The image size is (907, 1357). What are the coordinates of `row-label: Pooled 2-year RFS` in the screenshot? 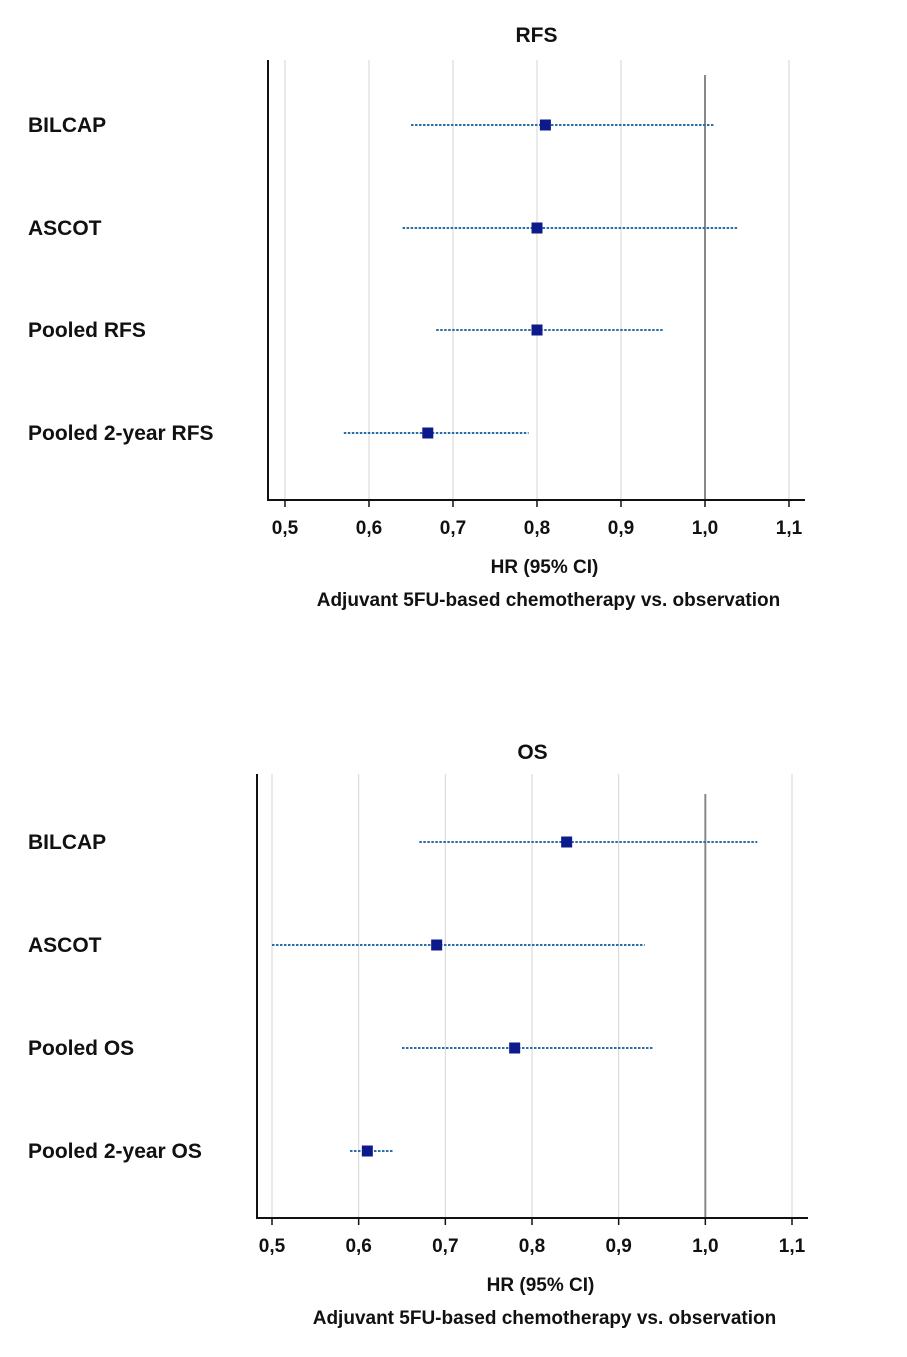 It's located at (121, 433).